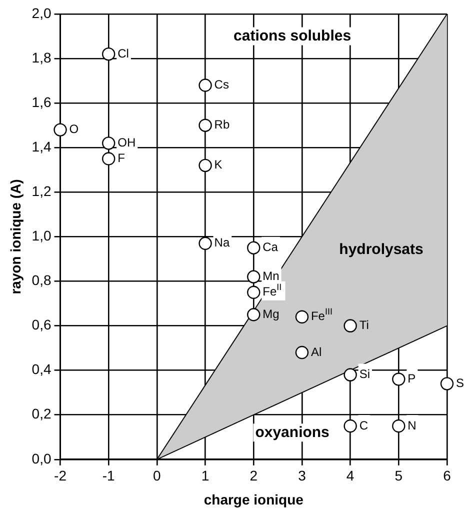  What do you see at coordinates (121, 158) in the screenshot?
I see `annotation: F` at bounding box center [121, 158].